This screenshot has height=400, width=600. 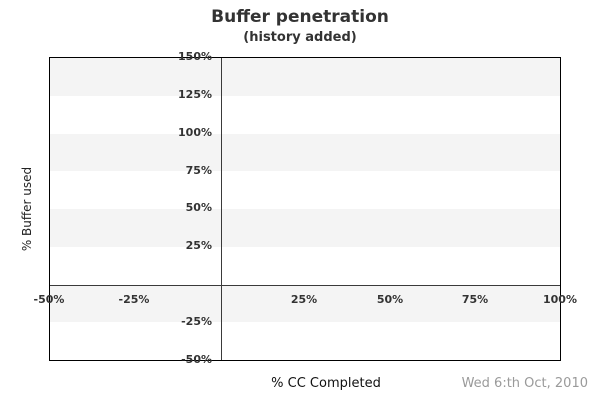 I want to click on chart-title: Buffer penetration, so click(x=300, y=17).